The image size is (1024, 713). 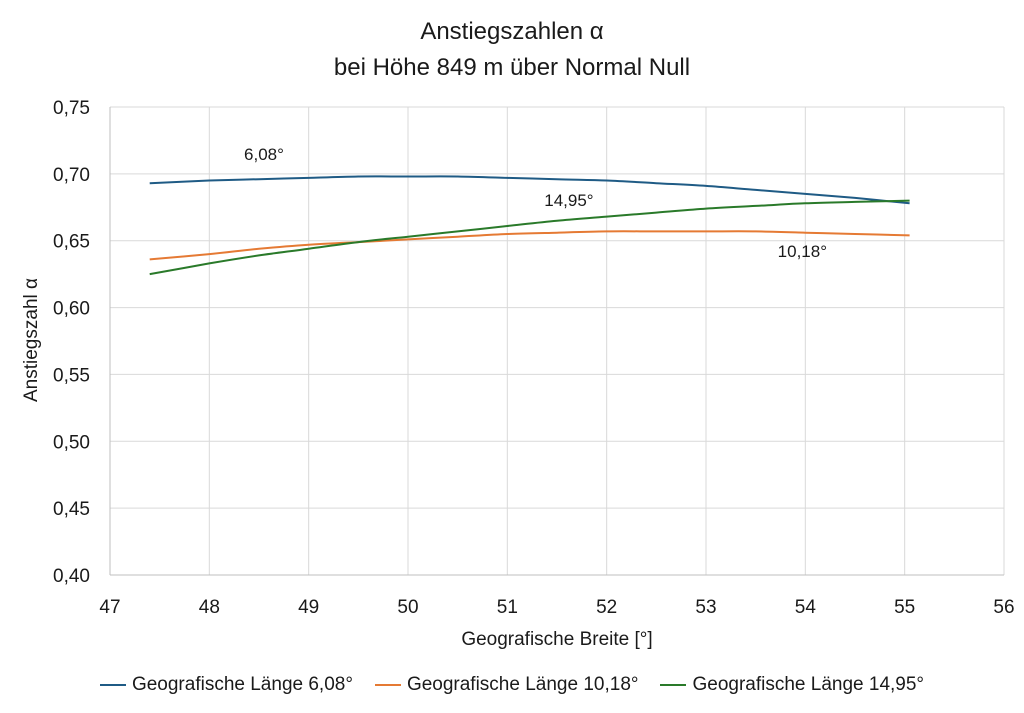 I want to click on y-tick-label: 0,60, so click(x=71, y=309).